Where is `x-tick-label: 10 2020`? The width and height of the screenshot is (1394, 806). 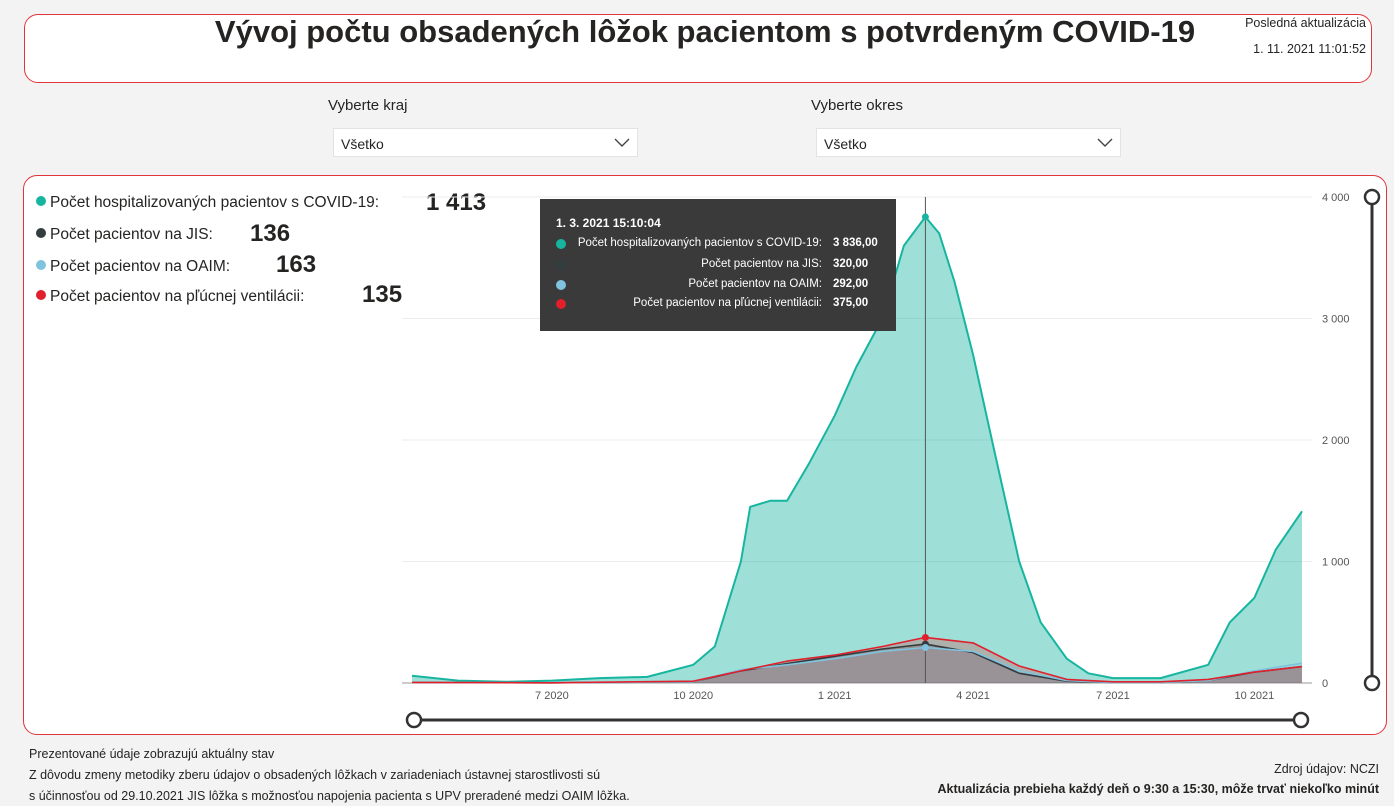 x-tick-label: 10 2020 is located at coordinates (693, 696).